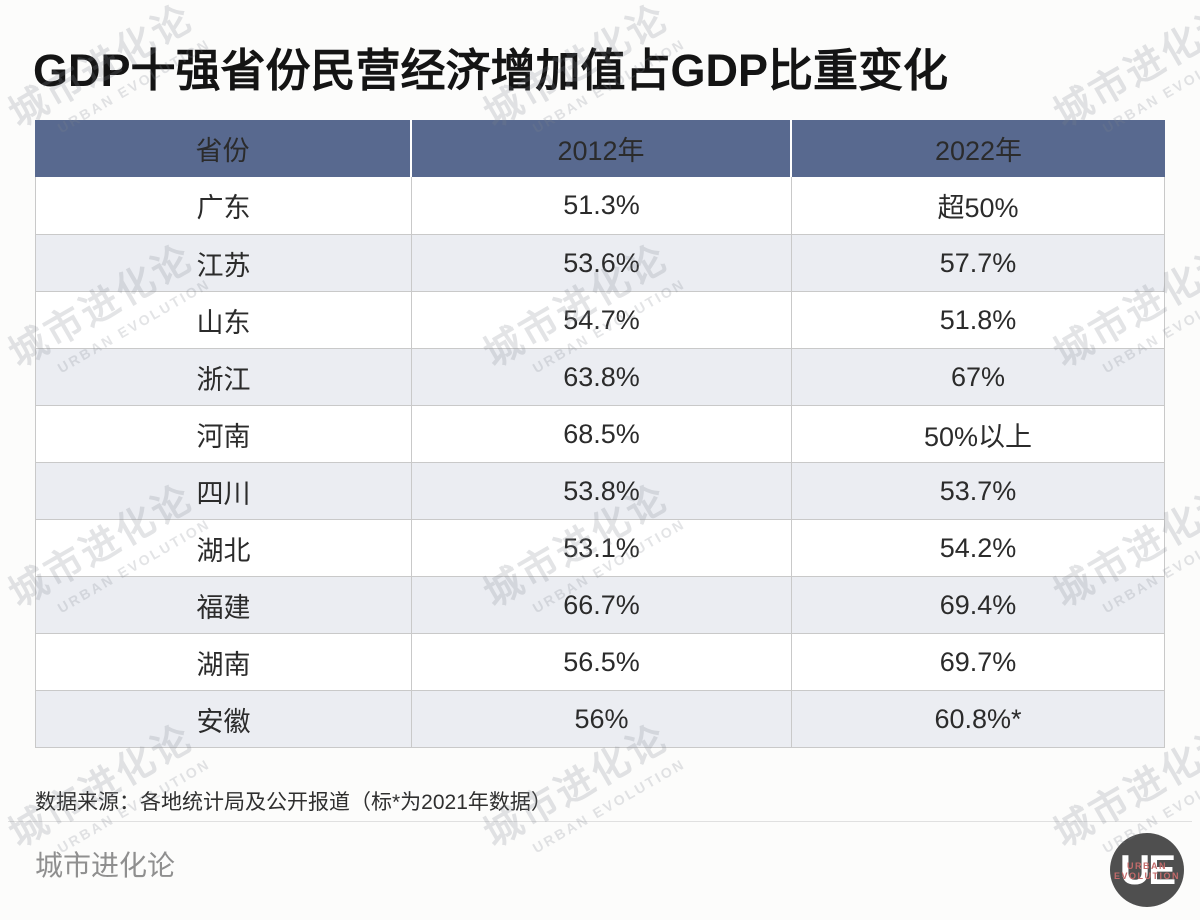 The image size is (1200, 920). I want to click on cell-2012: 56.5%, so click(601, 662).